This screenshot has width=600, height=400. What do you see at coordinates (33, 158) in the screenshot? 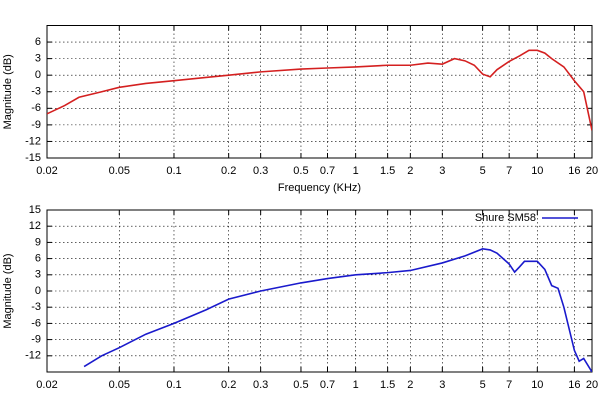
I see `y-tick-label: -15` at bounding box center [33, 158].